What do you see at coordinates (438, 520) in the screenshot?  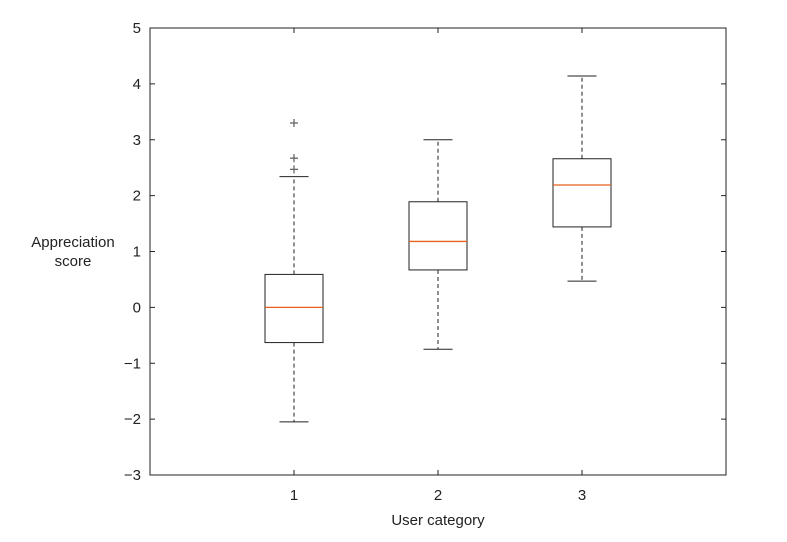 I see `x-axis-title: User category` at bounding box center [438, 520].